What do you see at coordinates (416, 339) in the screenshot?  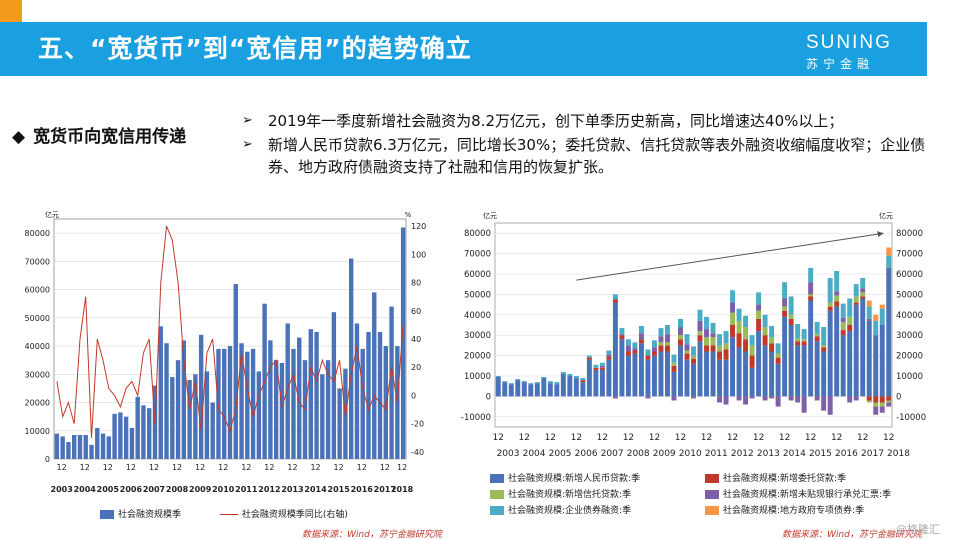 I see `y2-tick-label: 40` at bounding box center [416, 339].